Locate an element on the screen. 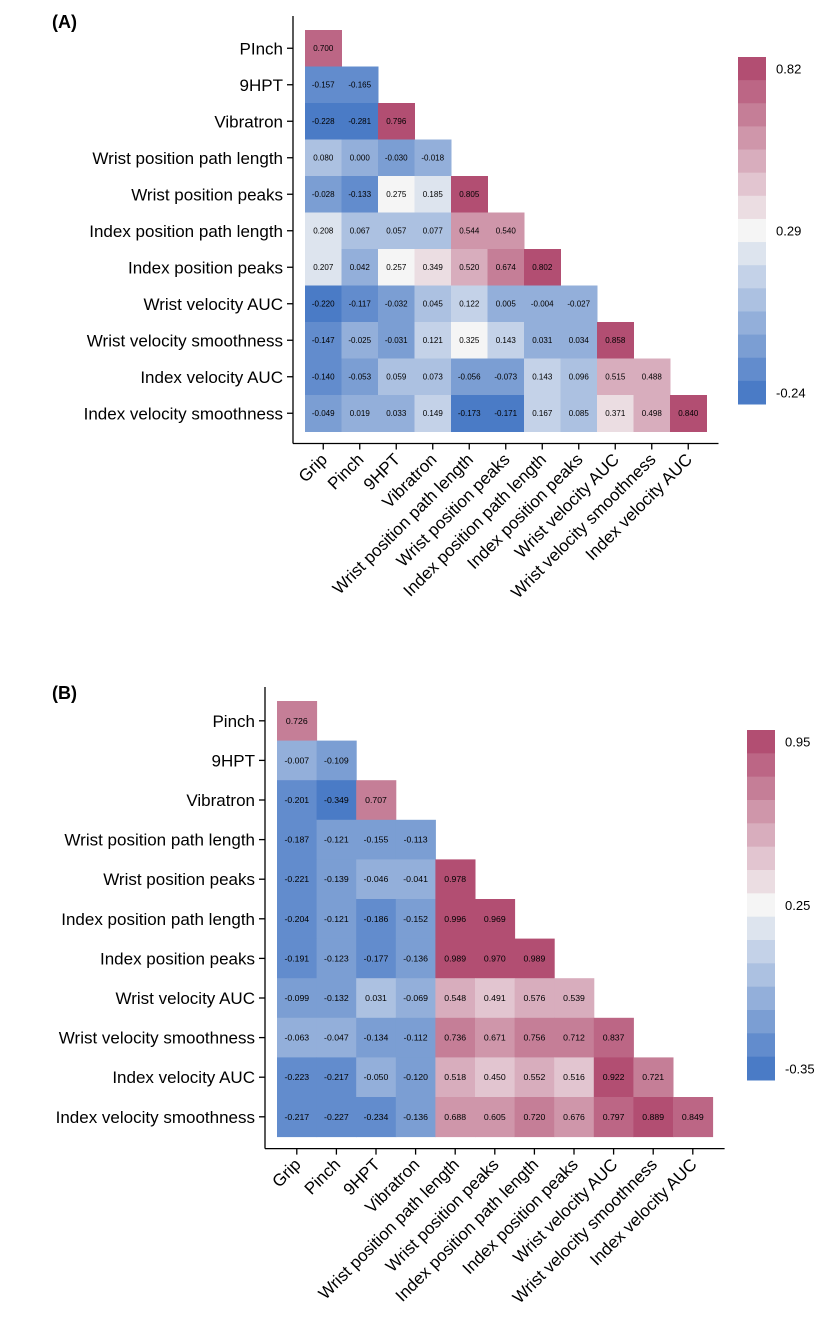 The image size is (824, 1335). cell-value-label: -0.173 is located at coordinates (469, 413).